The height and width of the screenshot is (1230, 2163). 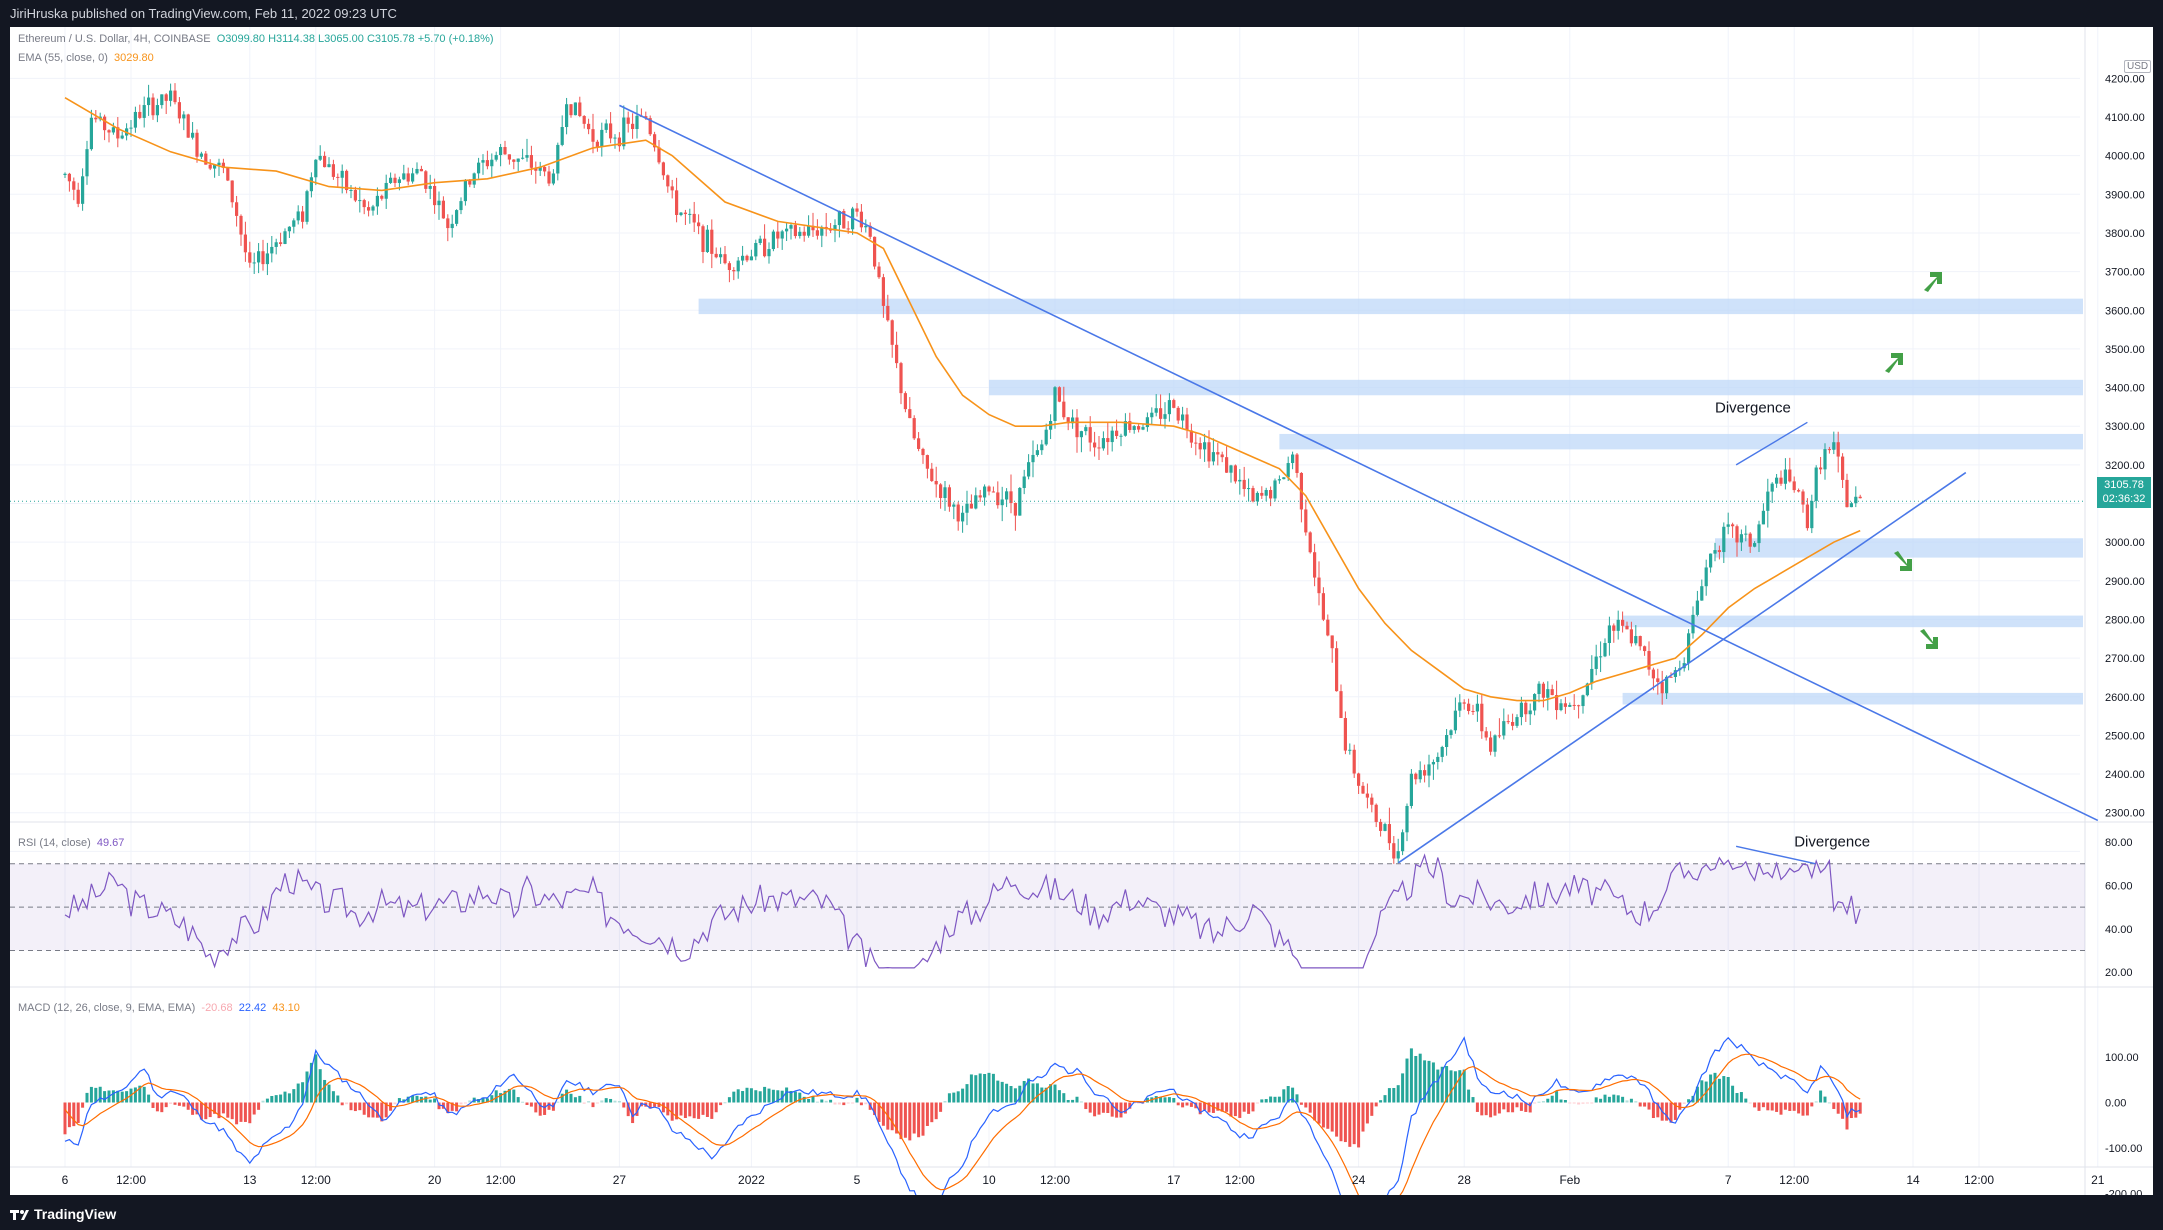 What do you see at coordinates (110, 843) in the screenshot?
I see `rsi-value: 49.67` at bounding box center [110, 843].